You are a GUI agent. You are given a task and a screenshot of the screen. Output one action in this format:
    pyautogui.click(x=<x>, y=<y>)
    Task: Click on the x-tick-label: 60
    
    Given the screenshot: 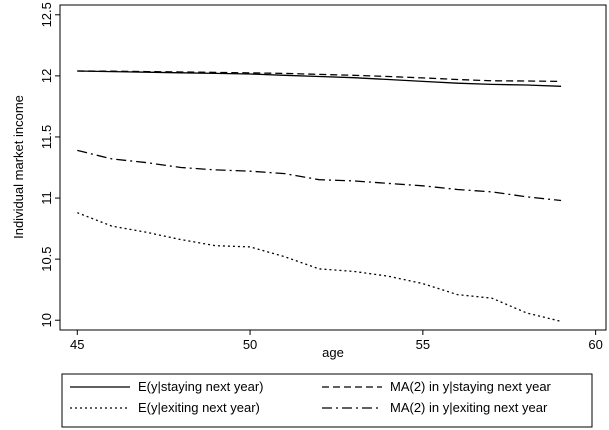 What is the action you would take?
    pyautogui.click(x=595, y=344)
    